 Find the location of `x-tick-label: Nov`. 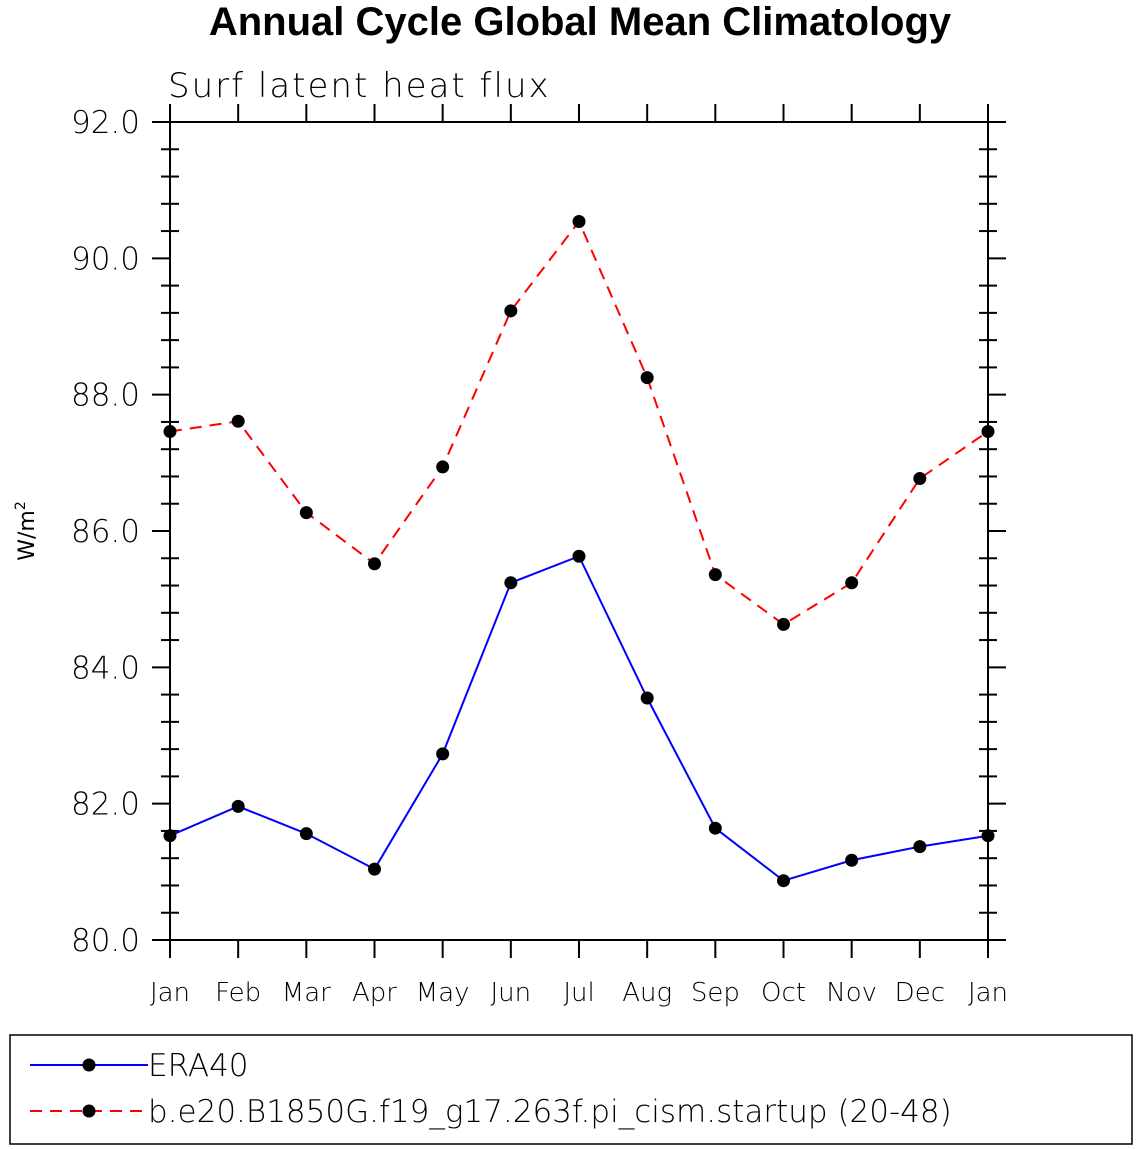

x-tick-label: Nov is located at coordinates (851, 993).